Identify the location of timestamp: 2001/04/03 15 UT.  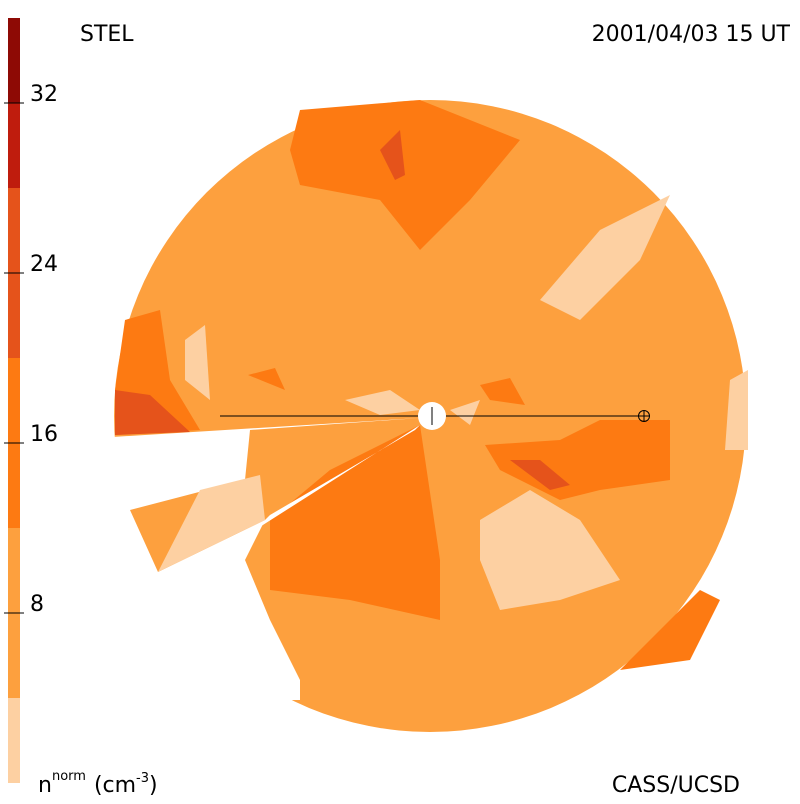
(691, 34).